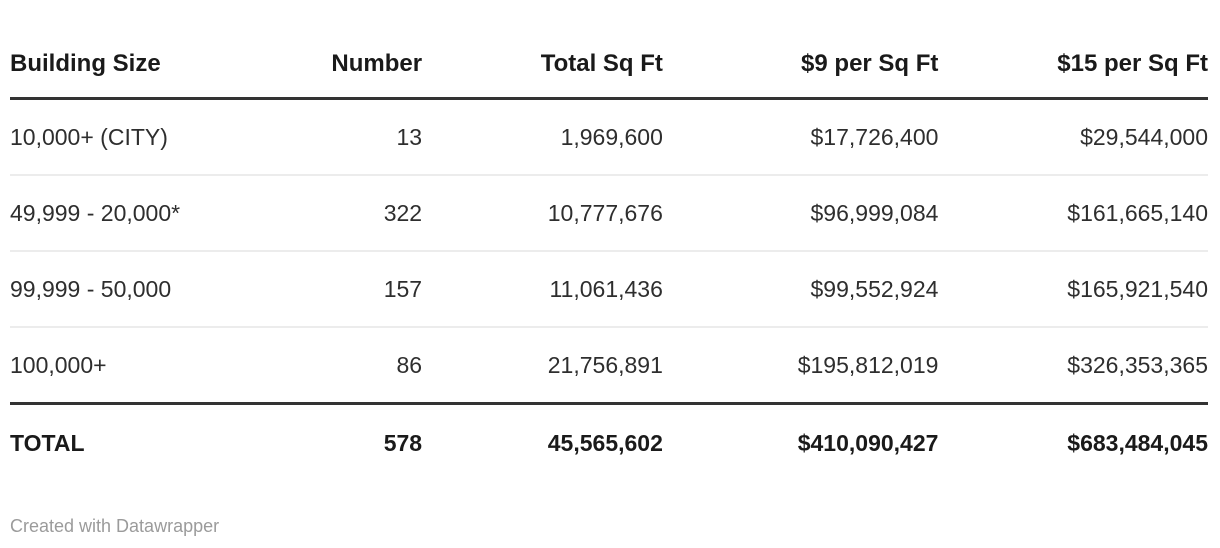  Describe the element at coordinates (47, 443) in the screenshot. I see `total-label-cell: TOTAL` at that location.